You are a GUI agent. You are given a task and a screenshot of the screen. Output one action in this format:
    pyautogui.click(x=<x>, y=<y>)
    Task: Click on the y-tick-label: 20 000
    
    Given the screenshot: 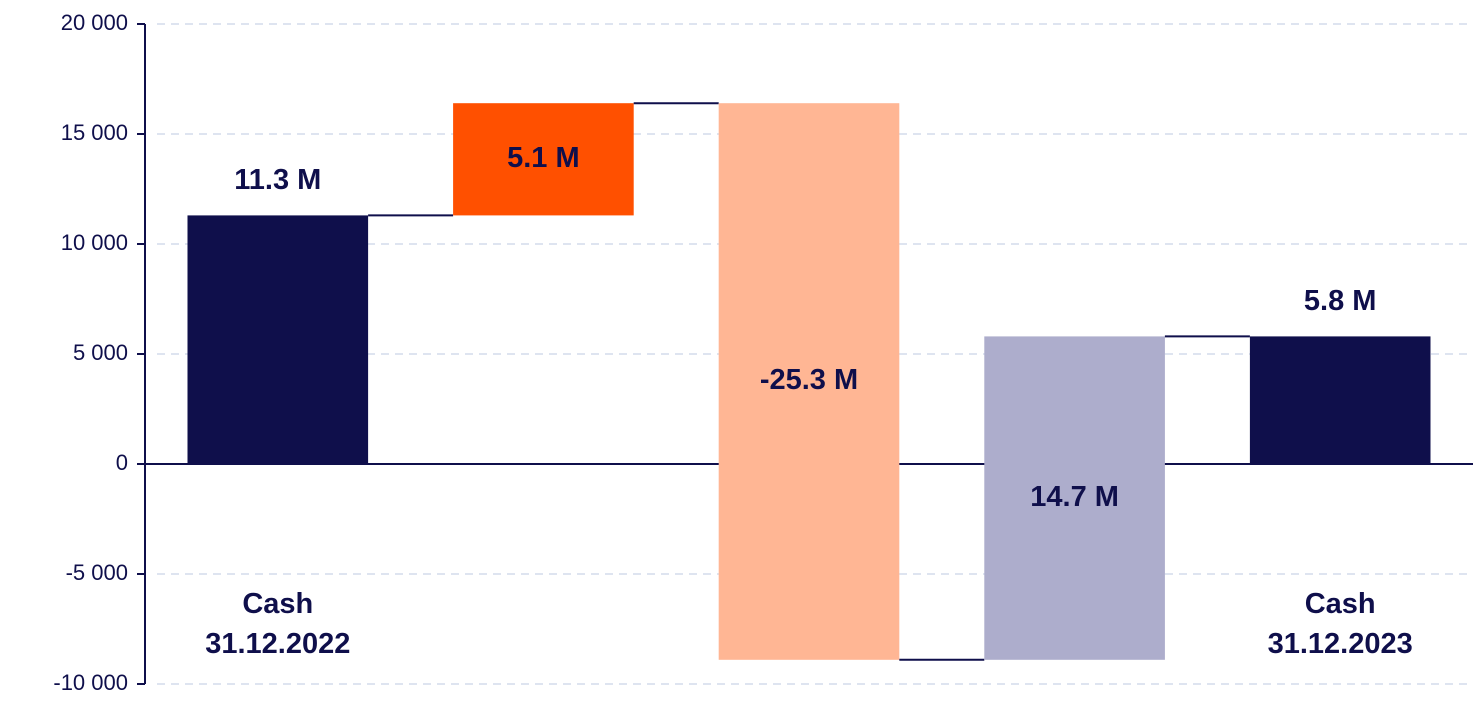 What is the action you would take?
    pyautogui.click(x=94, y=22)
    